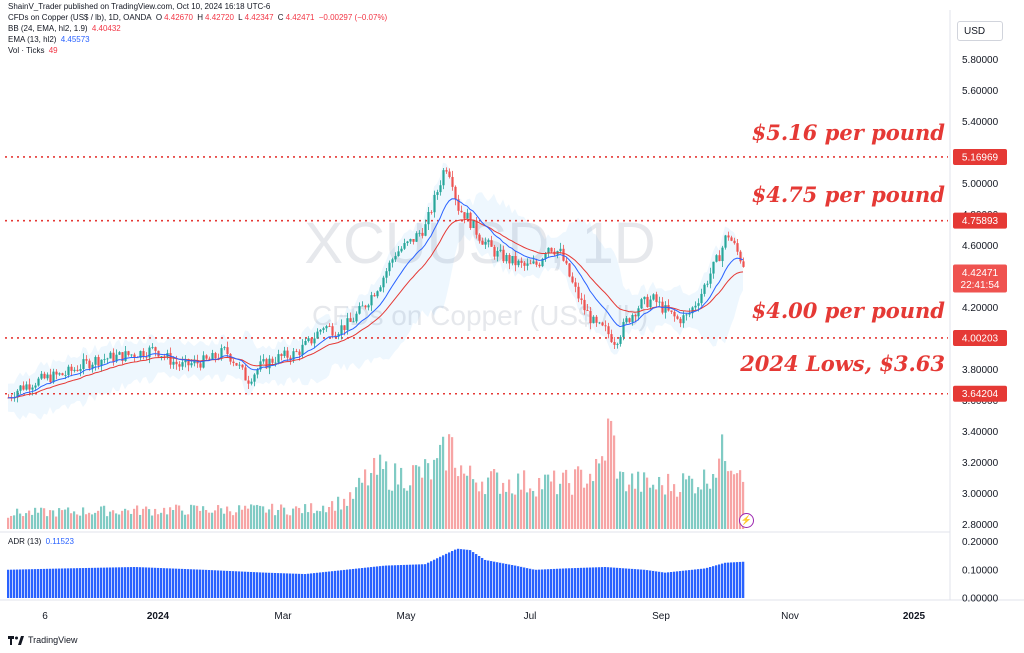  I want to click on volume-legend: Vol · Ticks 49, so click(34, 51).